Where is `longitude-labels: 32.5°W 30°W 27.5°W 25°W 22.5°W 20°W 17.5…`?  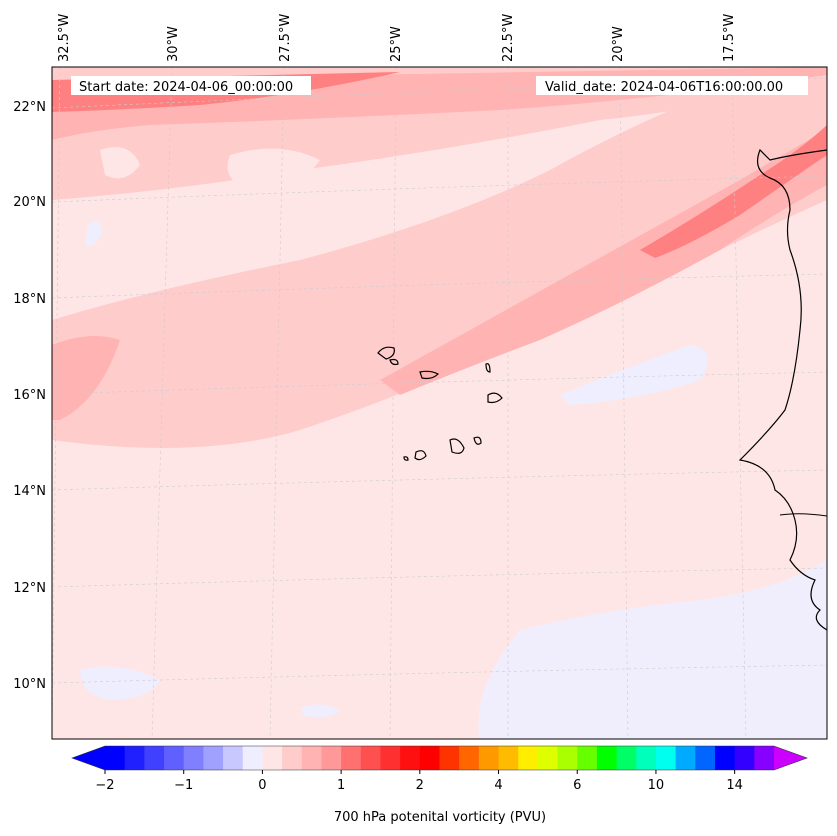 longitude-labels: 32.5°W 30°W 27.5°W 25°W 22.5°W 20°W 17.5… is located at coordinates (397, 38).